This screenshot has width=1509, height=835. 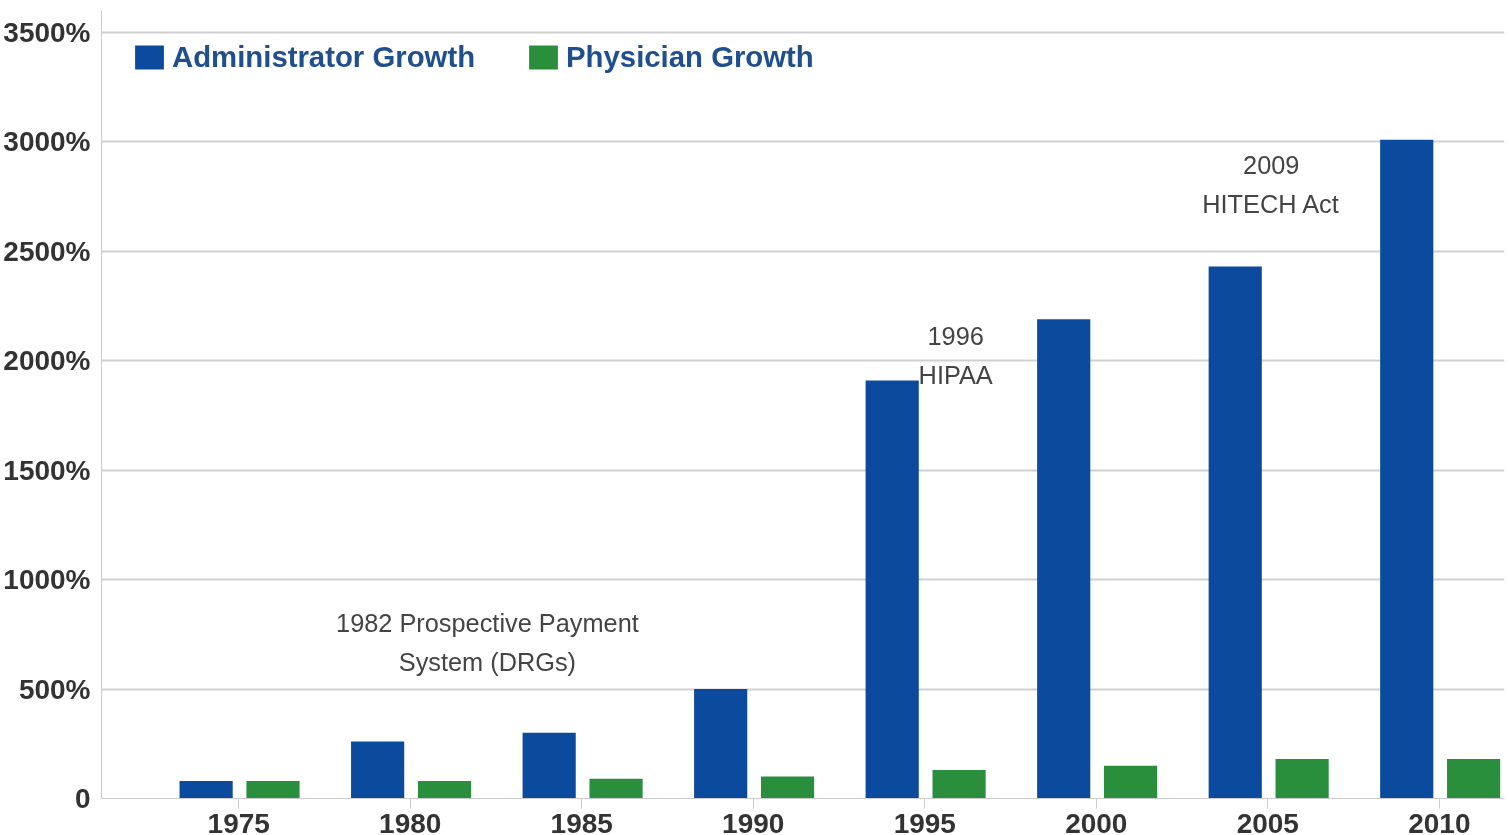 What do you see at coordinates (1267, 821) in the screenshot?
I see `x-tick-label: 2005` at bounding box center [1267, 821].